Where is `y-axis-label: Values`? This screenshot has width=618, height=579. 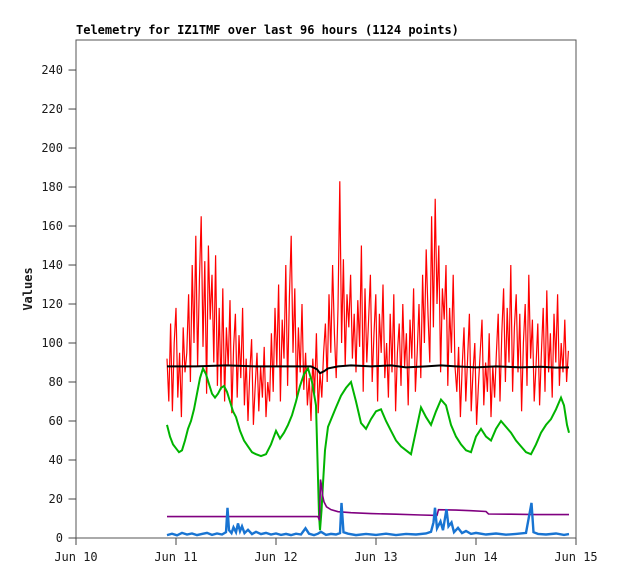
y-axis-label: Values is located at coordinates (28, 288).